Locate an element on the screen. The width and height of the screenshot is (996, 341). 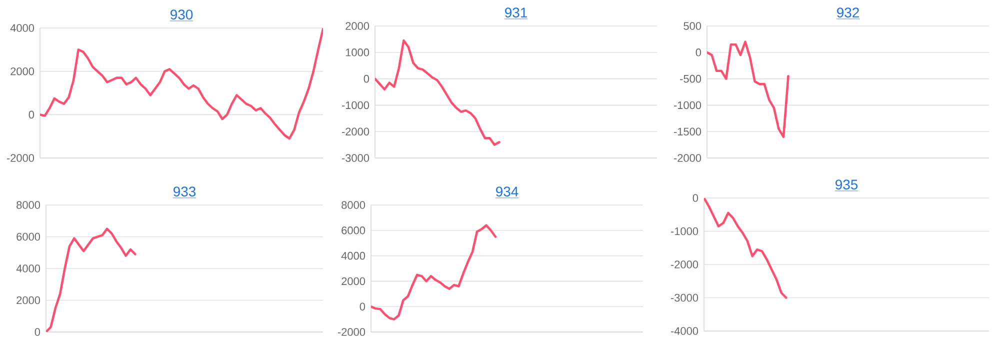
chart-title: 933 is located at coordinates (185, 191).